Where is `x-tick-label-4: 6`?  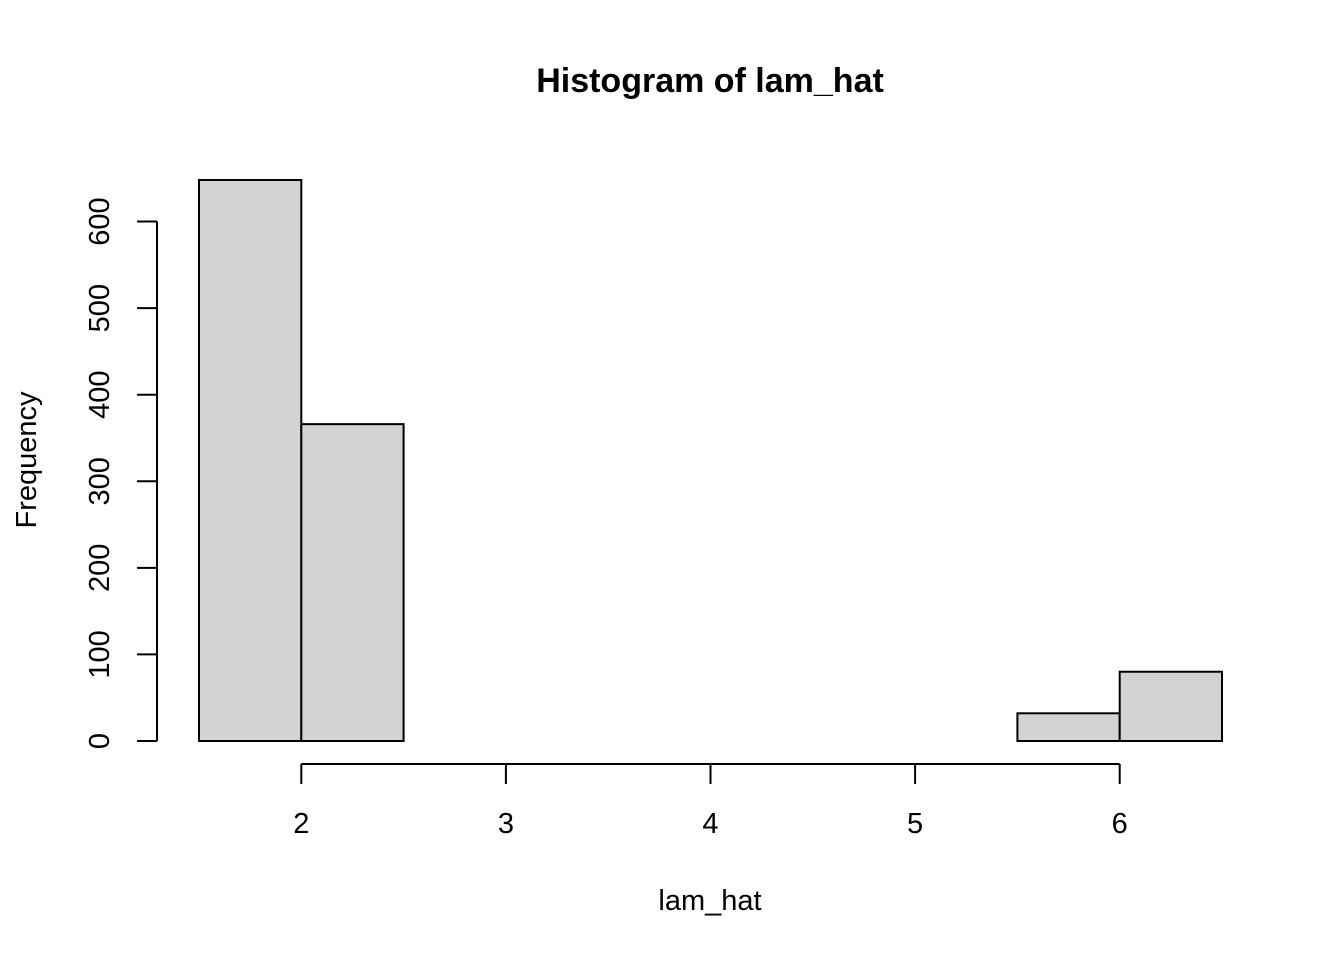 x-tick-label-4: 6 is located at coordinates (1120, 824).